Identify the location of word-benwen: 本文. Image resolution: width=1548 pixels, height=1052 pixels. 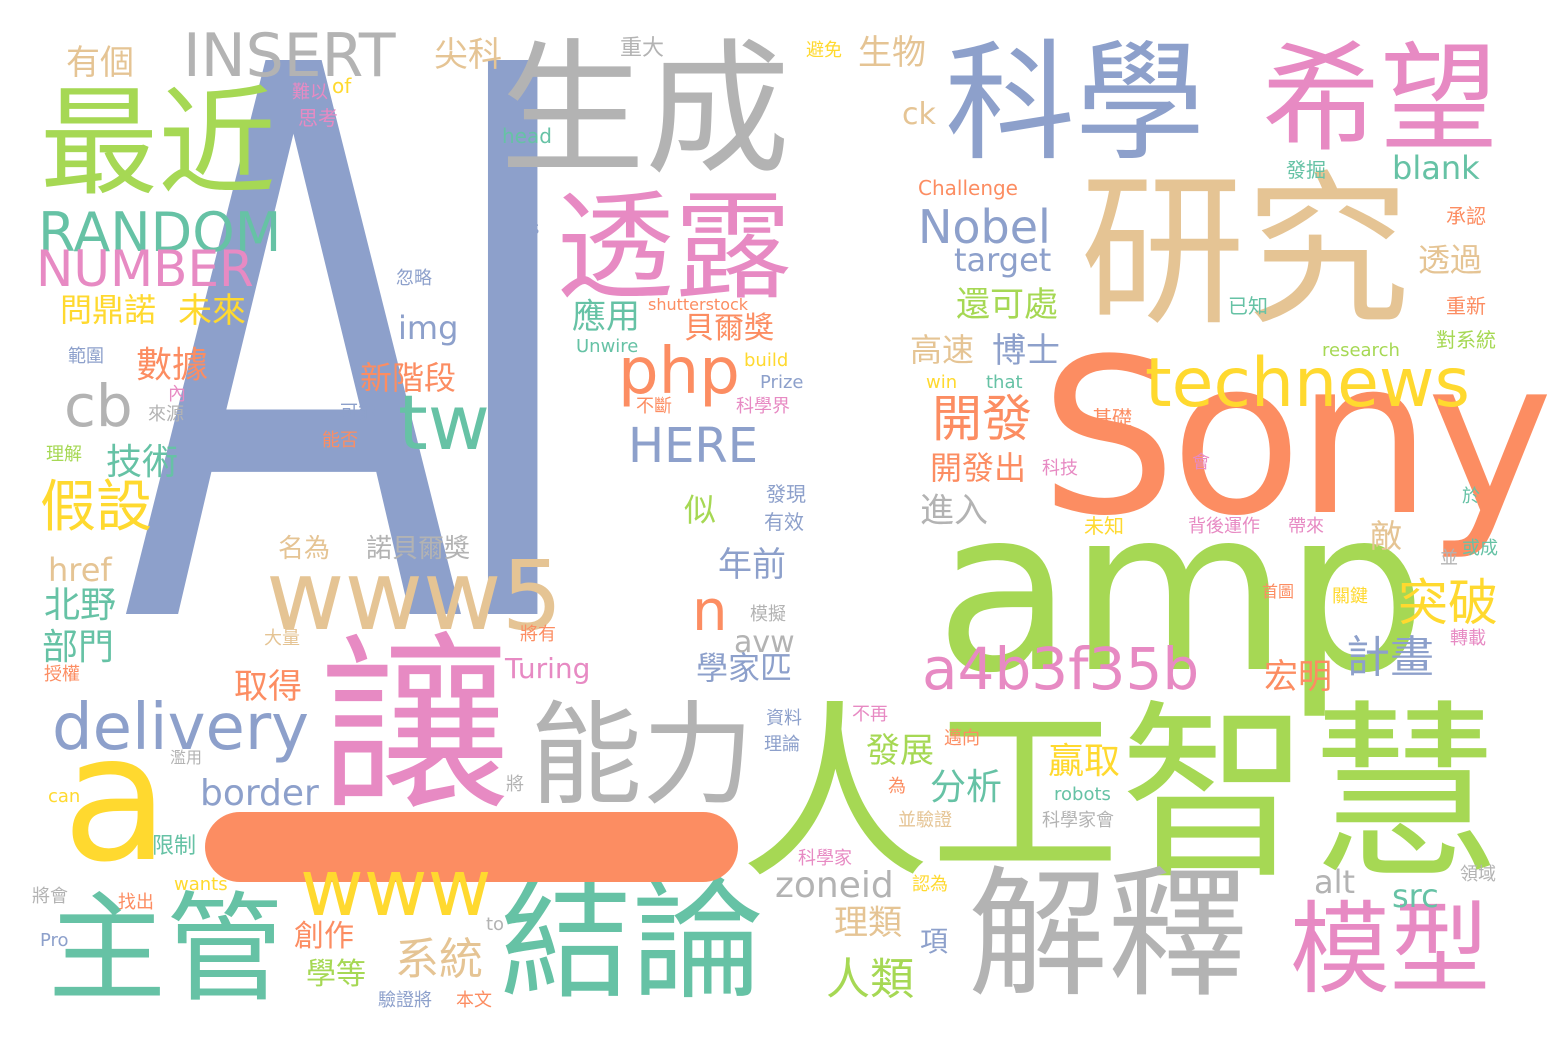
(474, 1000).